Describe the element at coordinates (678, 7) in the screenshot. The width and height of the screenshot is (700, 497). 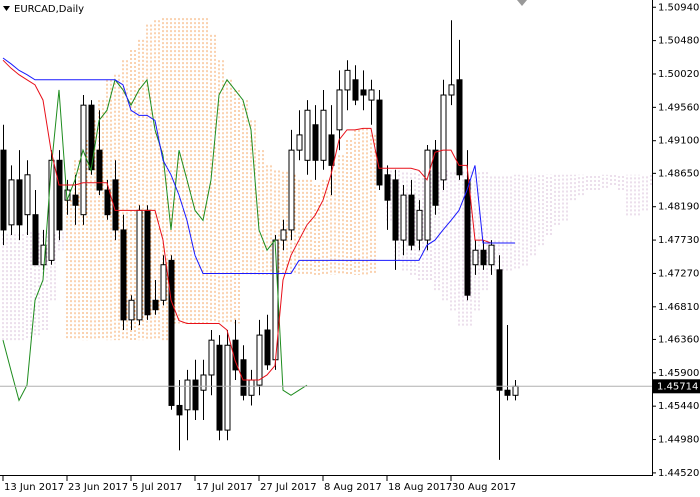
I see `y-tick-label: 1.50940` at that location.